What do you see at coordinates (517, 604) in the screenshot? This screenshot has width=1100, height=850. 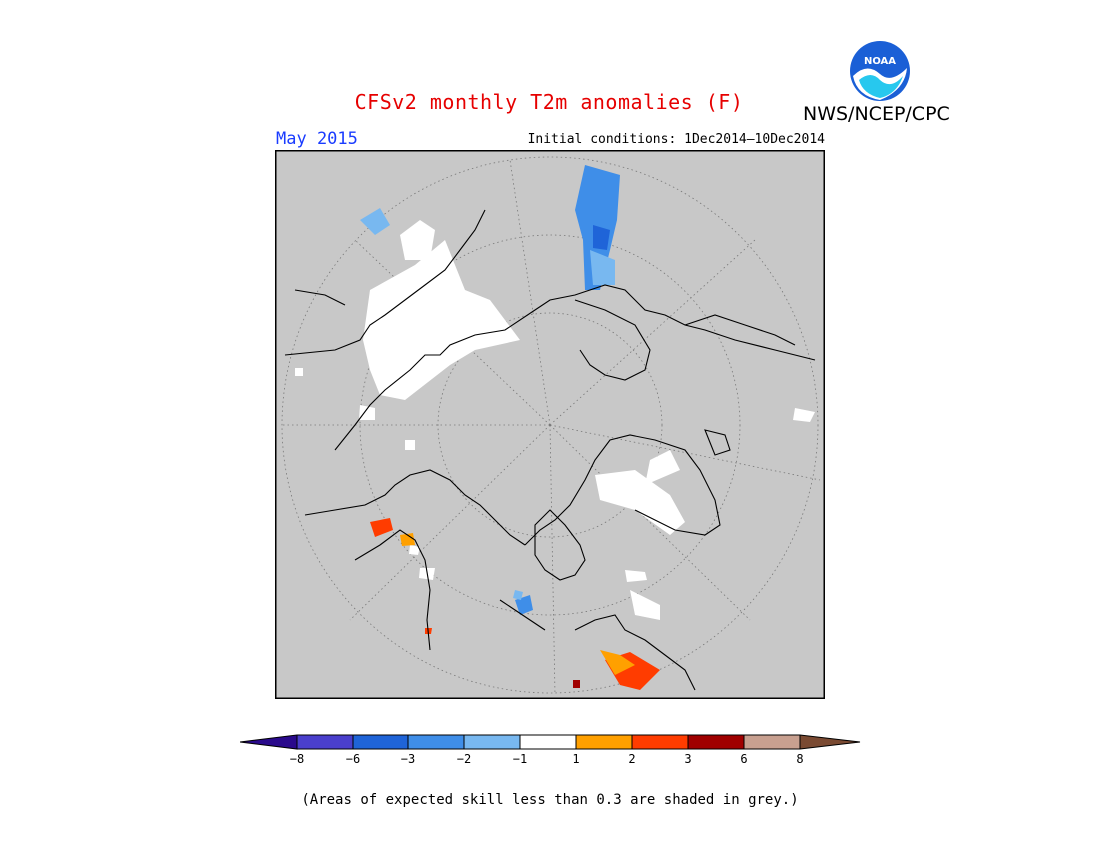 I see `orange-anomaly-areas` at bounding box center [517, 604].